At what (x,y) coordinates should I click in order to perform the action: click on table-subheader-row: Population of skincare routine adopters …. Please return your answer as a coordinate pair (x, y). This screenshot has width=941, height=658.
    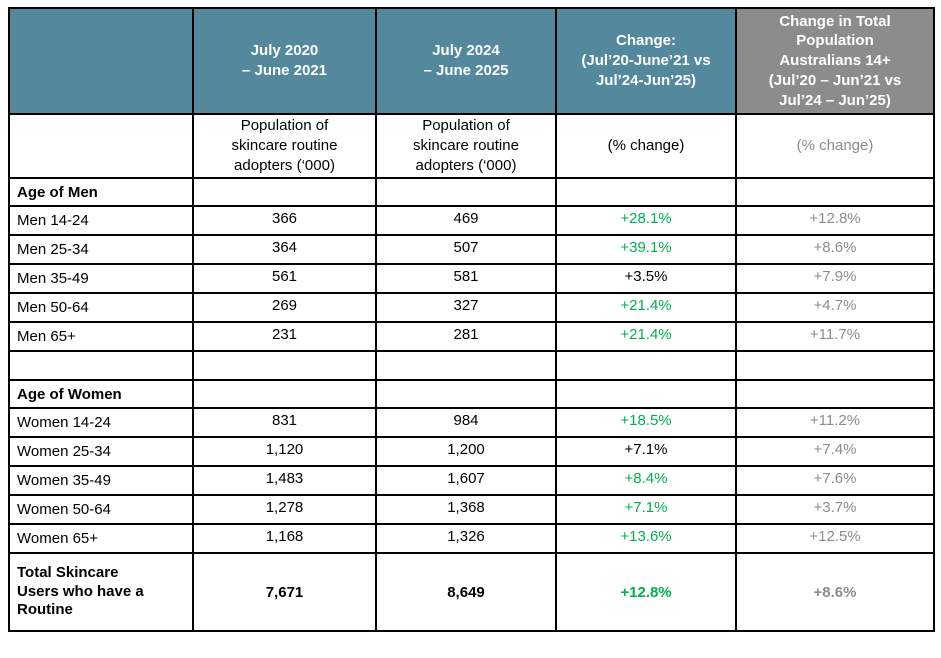
    Looking at the image, I should click on (471, 146).